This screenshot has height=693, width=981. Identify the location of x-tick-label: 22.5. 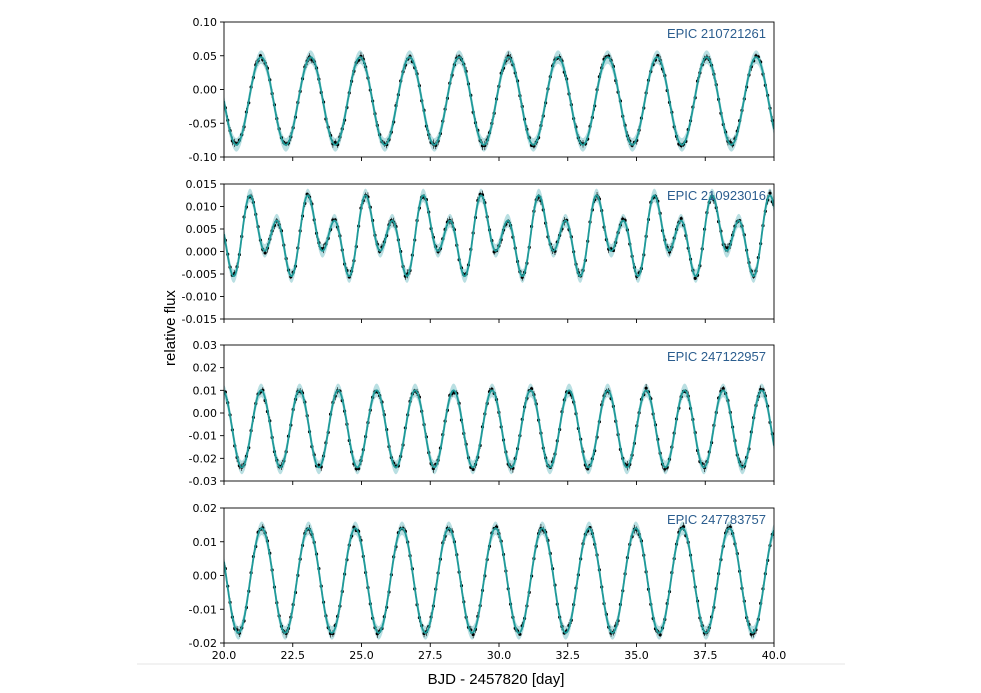
(293, 655).